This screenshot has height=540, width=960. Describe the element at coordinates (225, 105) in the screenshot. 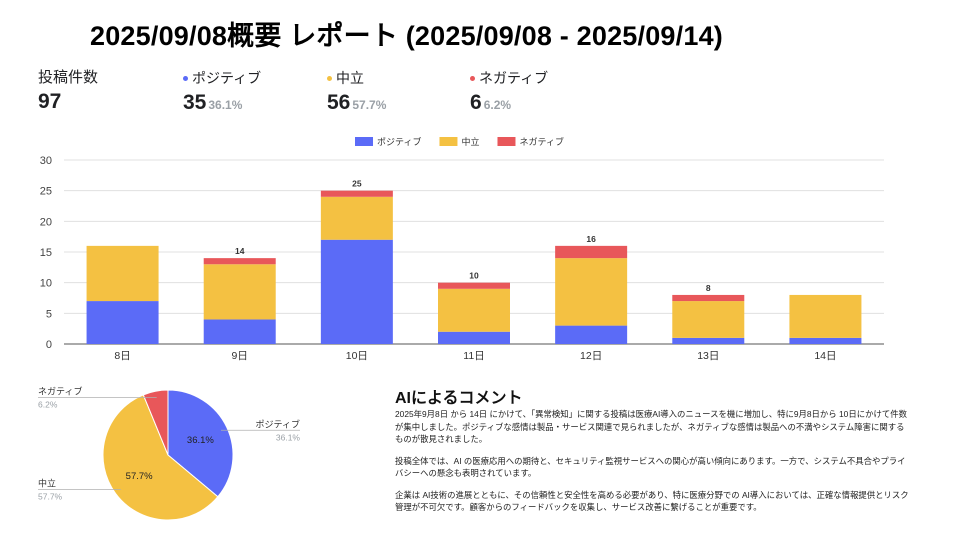

I see `positive-stat-pct: 36.1%` at that location.